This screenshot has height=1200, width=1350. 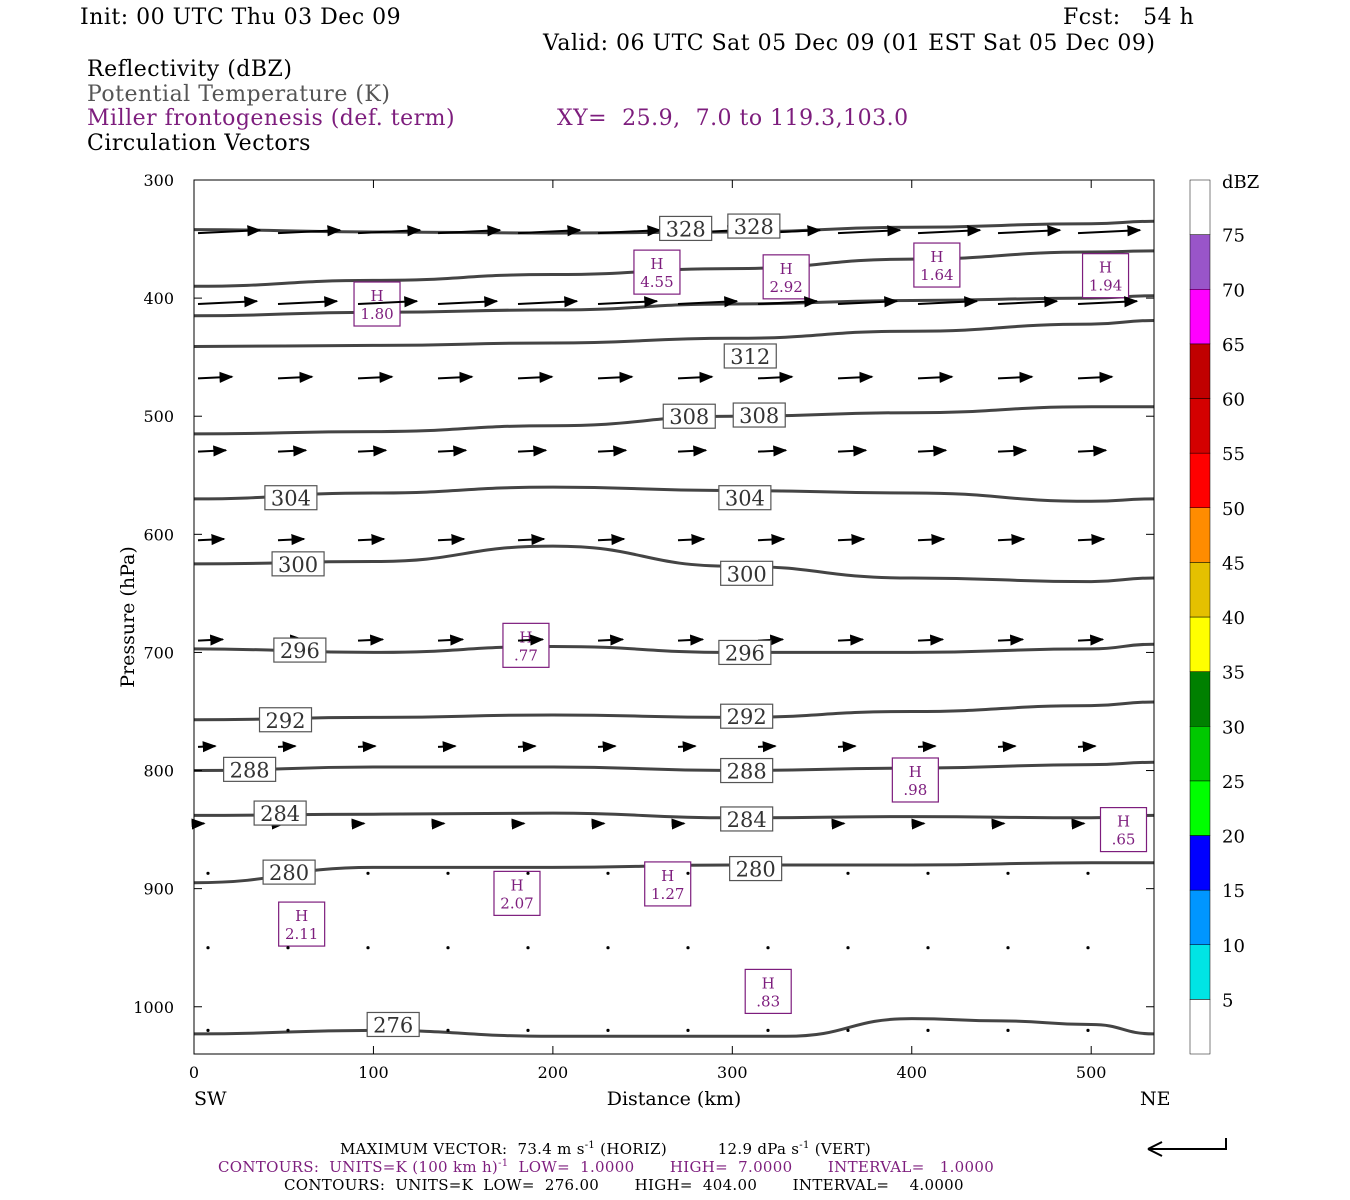 What do you see at coordinates (1091, 1072) in the screenshot?
I see `x-tick-label: 500` at bounding box center [1091, 1072].